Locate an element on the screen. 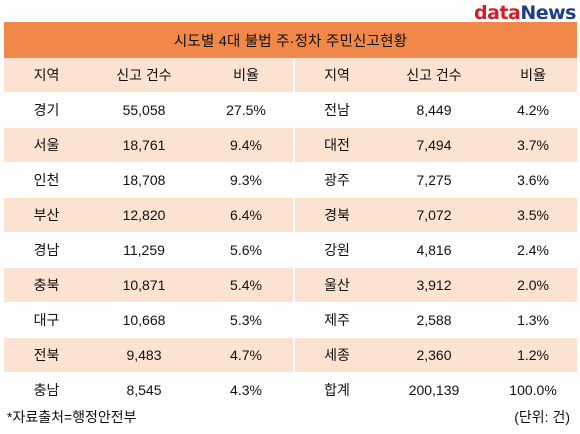 This screenshot has height=434, width=580. unit-note: (단위: 건) is located at coordinates (542, 417).